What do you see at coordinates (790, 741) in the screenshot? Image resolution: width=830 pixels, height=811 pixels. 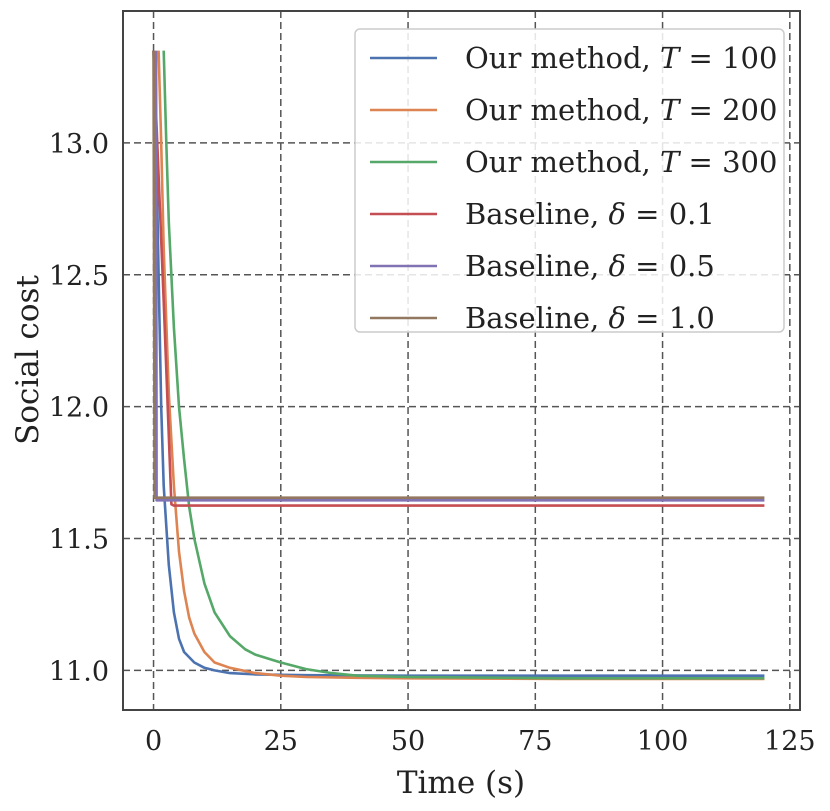 I see `x-tick-label: 125` at bounding box center [790, 741].